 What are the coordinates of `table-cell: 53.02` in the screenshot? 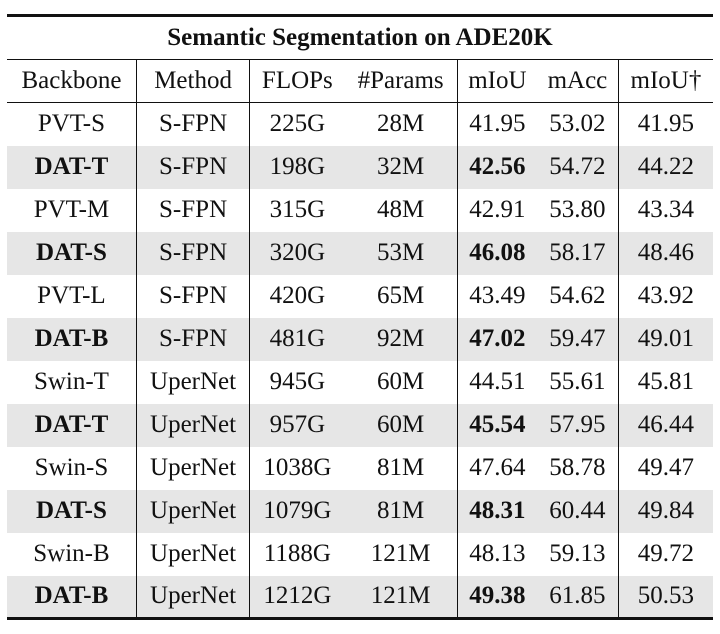 It's located at (578, 124).